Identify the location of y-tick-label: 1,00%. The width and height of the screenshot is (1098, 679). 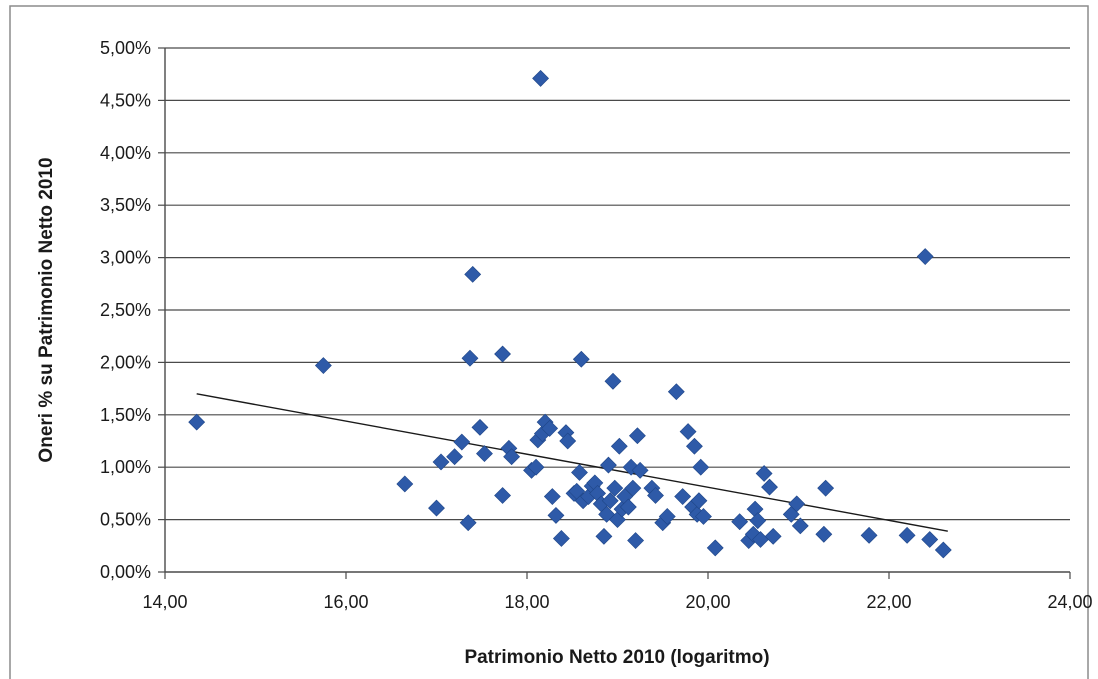
(125, 467).